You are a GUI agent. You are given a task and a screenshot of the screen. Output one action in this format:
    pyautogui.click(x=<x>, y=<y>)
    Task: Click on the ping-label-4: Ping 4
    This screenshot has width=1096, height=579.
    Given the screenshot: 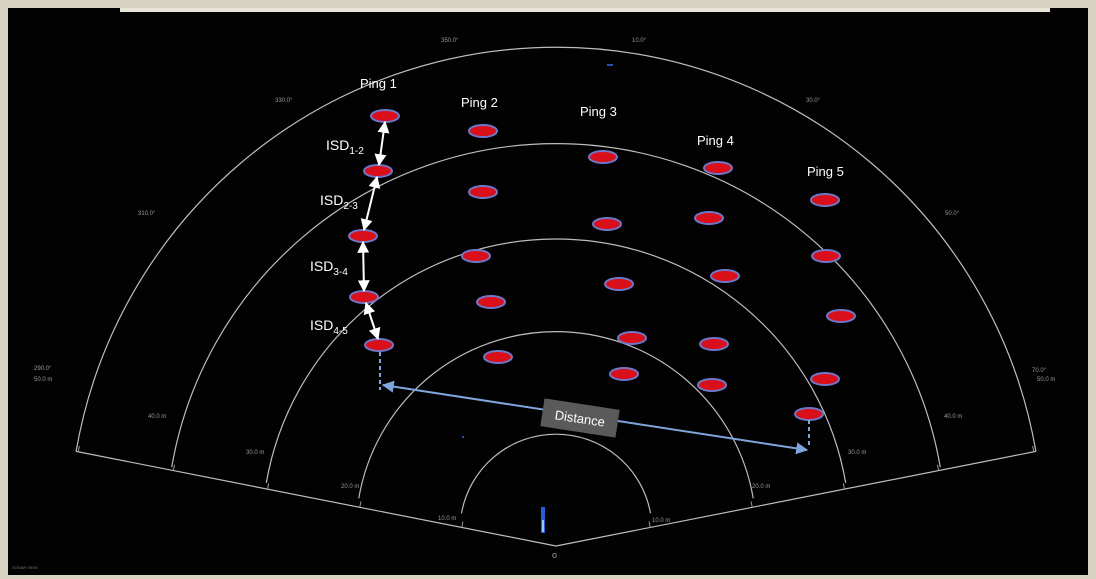 What is the action you would take?
    pyautogui.click(x=715, y=140)
    